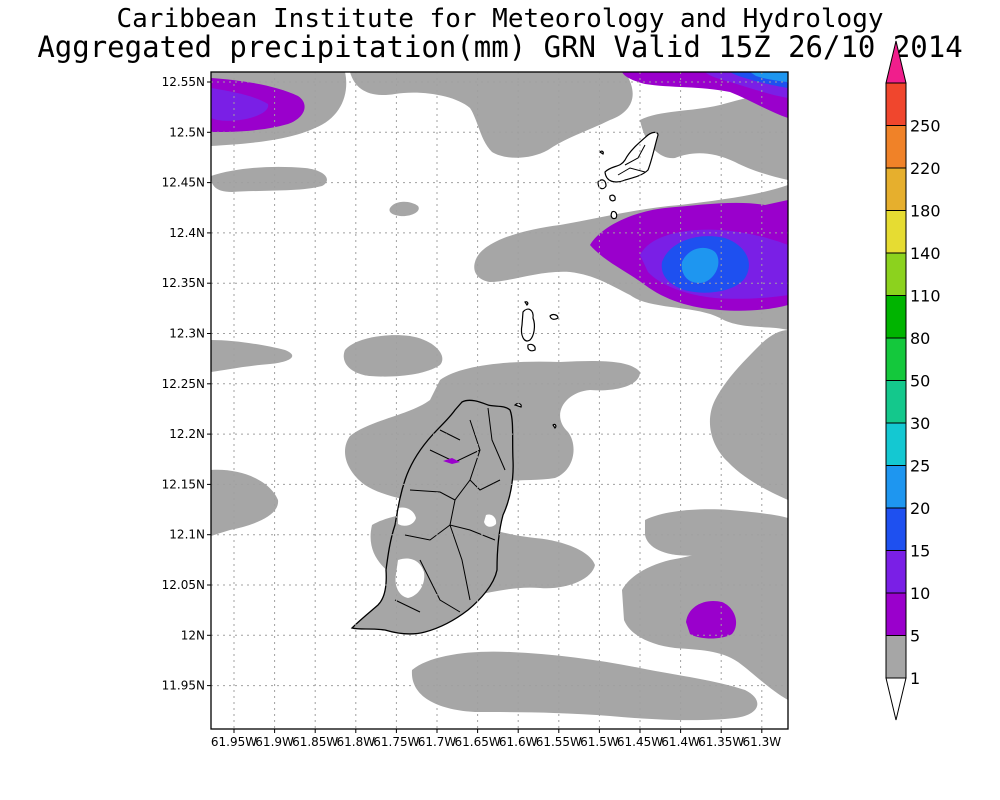 The width and height of the screenshot is (1000, 800). Describe the element at coordinates (183, 686) in the screenshot. I see `lat-label: 11.95N` at that location.